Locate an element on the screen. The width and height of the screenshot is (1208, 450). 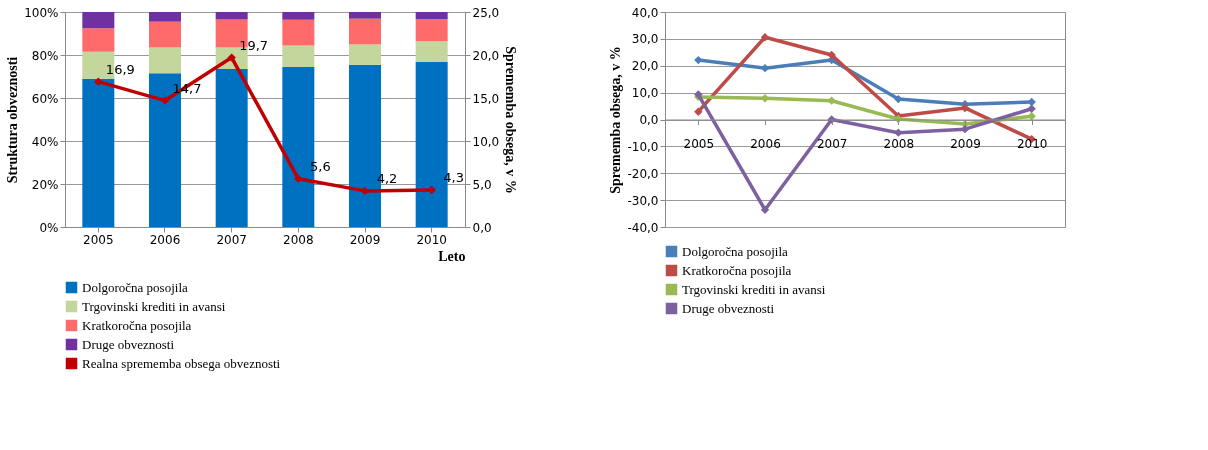
y-tick-label: 30,0 is located at coordinates (645, 39).